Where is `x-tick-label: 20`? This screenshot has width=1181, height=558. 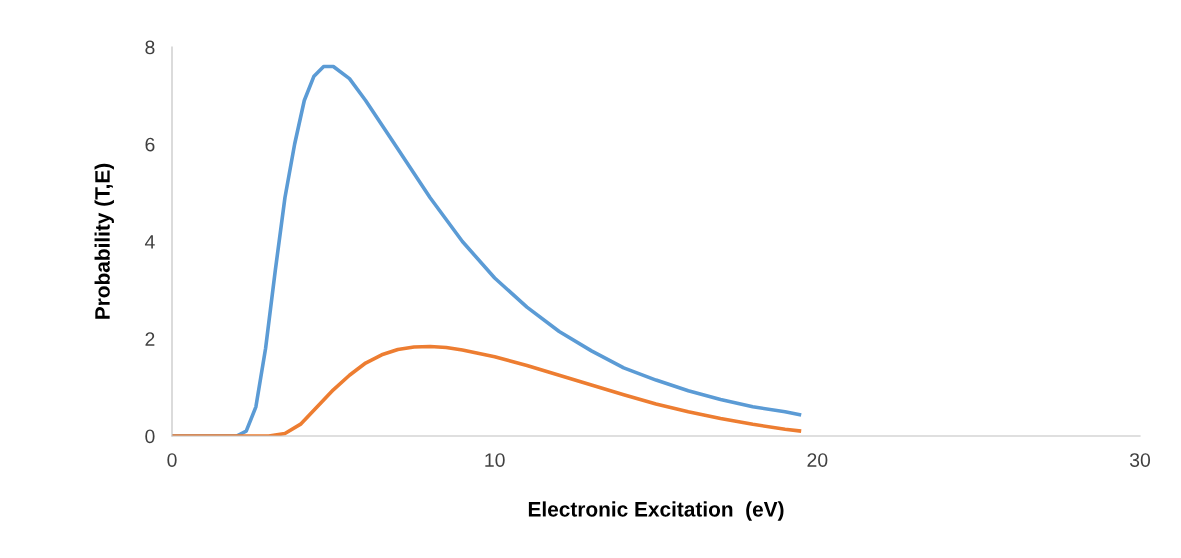 x-tick-label: 20 is located at coordinates (817, 460).